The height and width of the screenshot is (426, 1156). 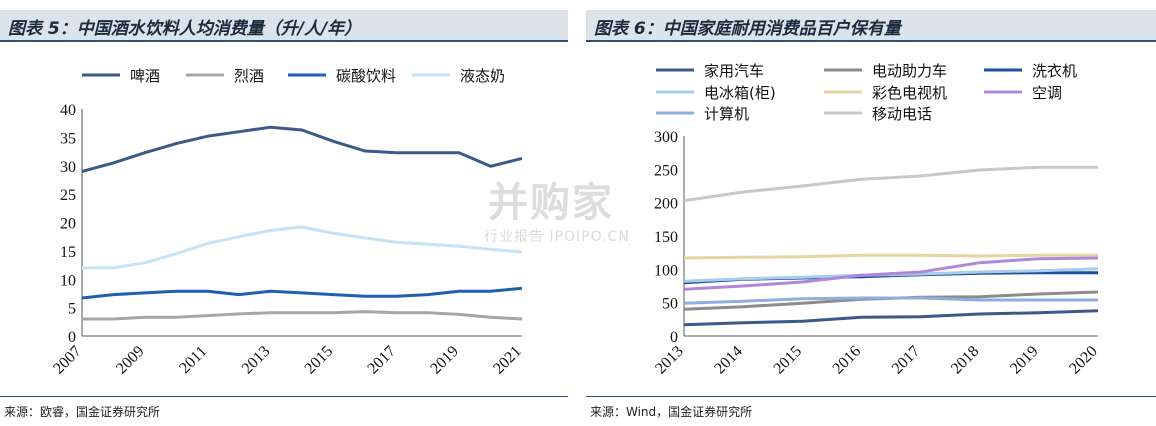 What do you see at coordinates (72, 309) in the screenshot?
I see `y-tick-label: 5` at bounding box center [72, 309].